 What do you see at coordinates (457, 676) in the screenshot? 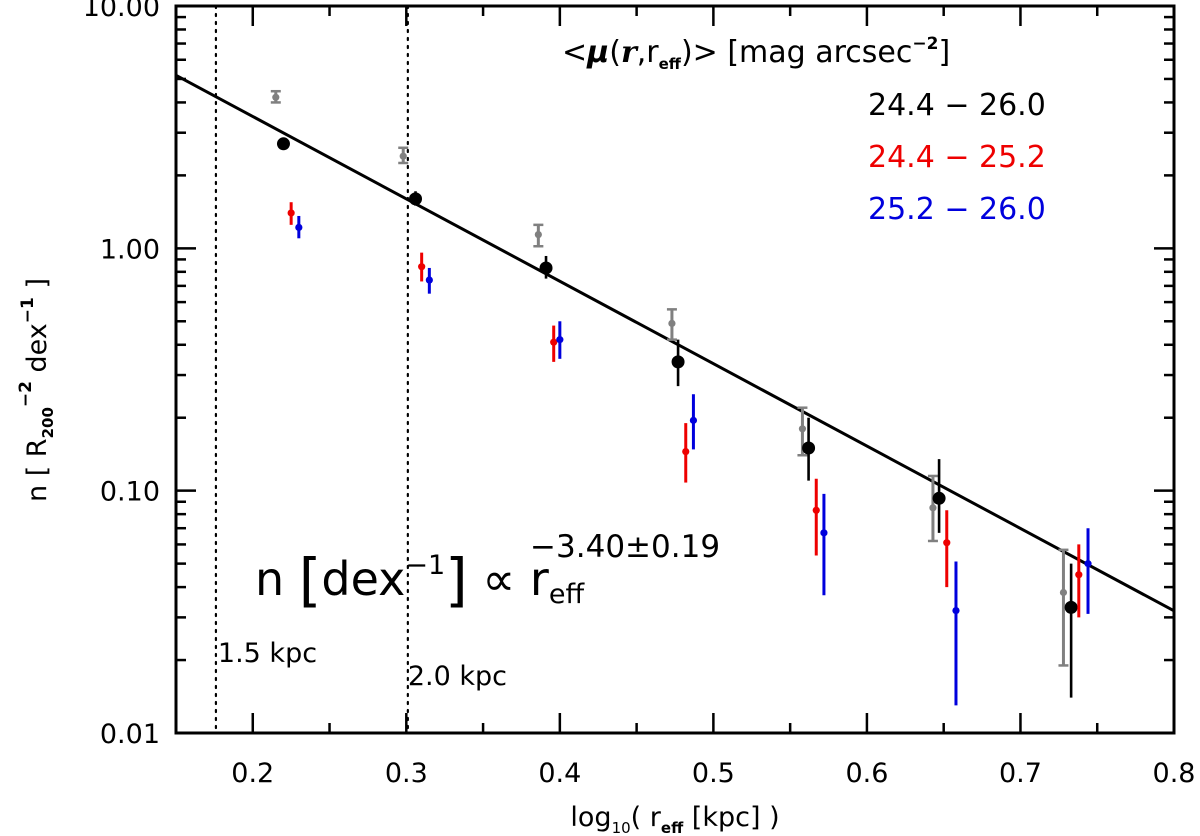
I see `reference-label-2: 2.0 kpc` at bounding box center [457, 676].